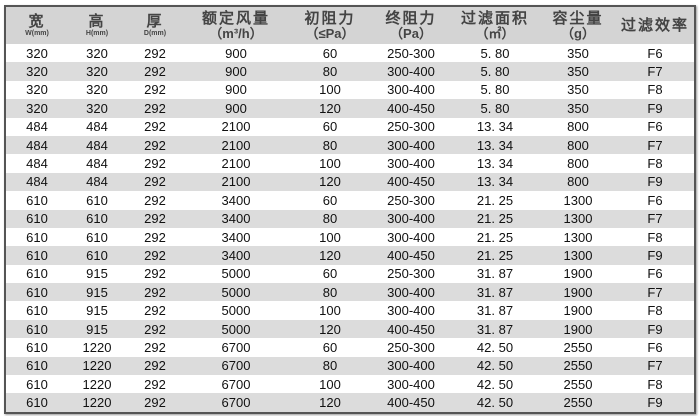  I want to click on table-row: 320 320 292 900 100 300-400 5. 80 350 F8, so click(350, 90).